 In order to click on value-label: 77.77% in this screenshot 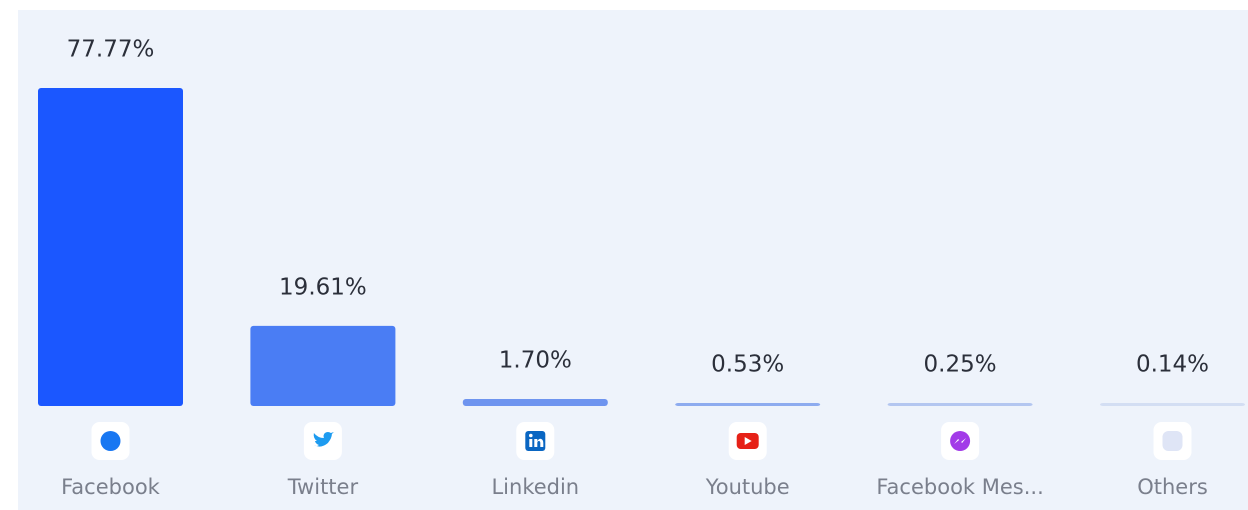, I will do `click(111, 50)`.